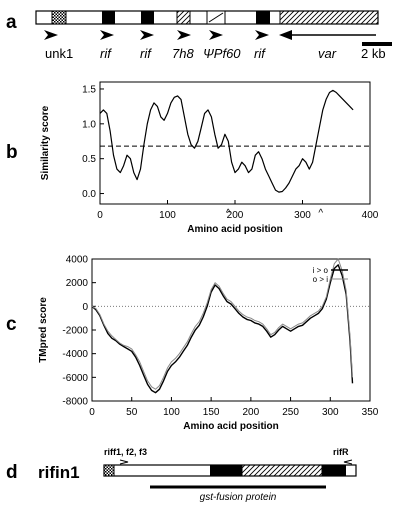 This screenshot has width=400, height=512. What do you see at coordinates (146, 53) in the screenshot?
I see `gene-label-rif-2: rif` at bounding box center [146, 53].